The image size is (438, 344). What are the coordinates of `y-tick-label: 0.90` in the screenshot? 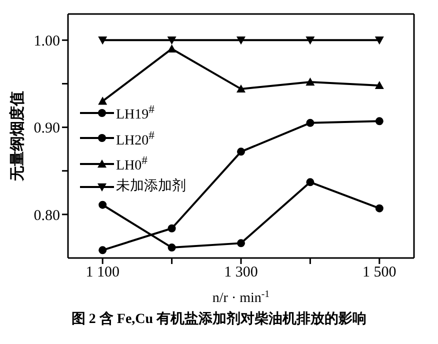 It's located at (47, 128).